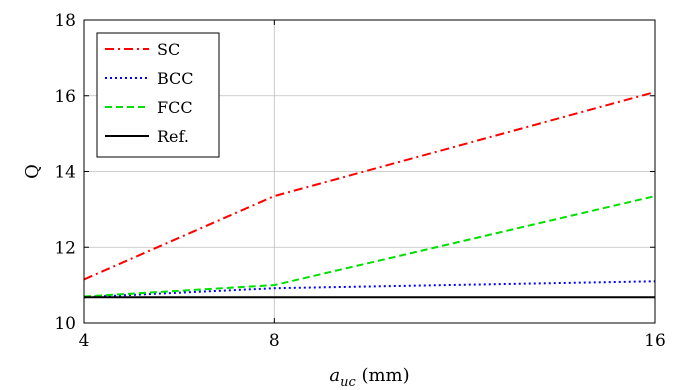  I want to click on y-tick-label: 16, so click(65, 97).